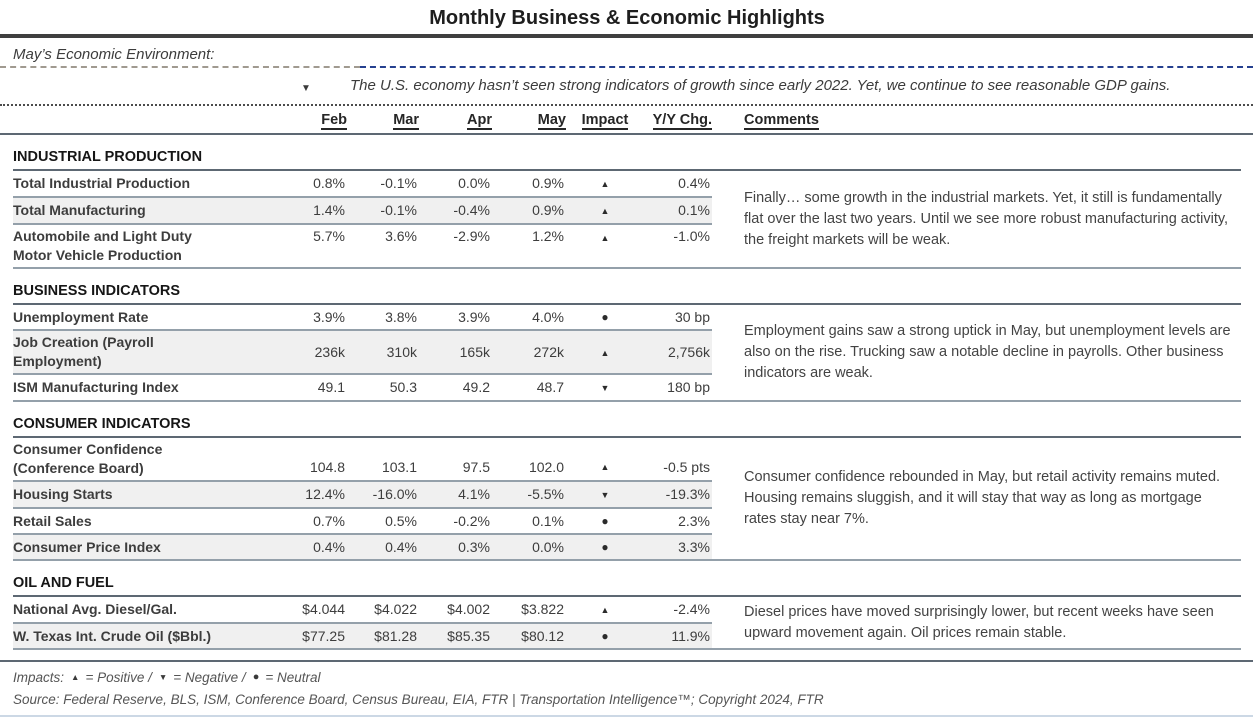  I want to click on header-rule, so click(626, 134).